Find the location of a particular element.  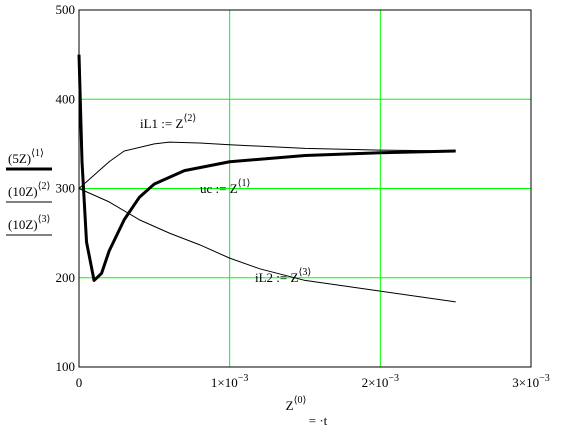

annotation-text: uc := Z is located at coordinates (219, 188).